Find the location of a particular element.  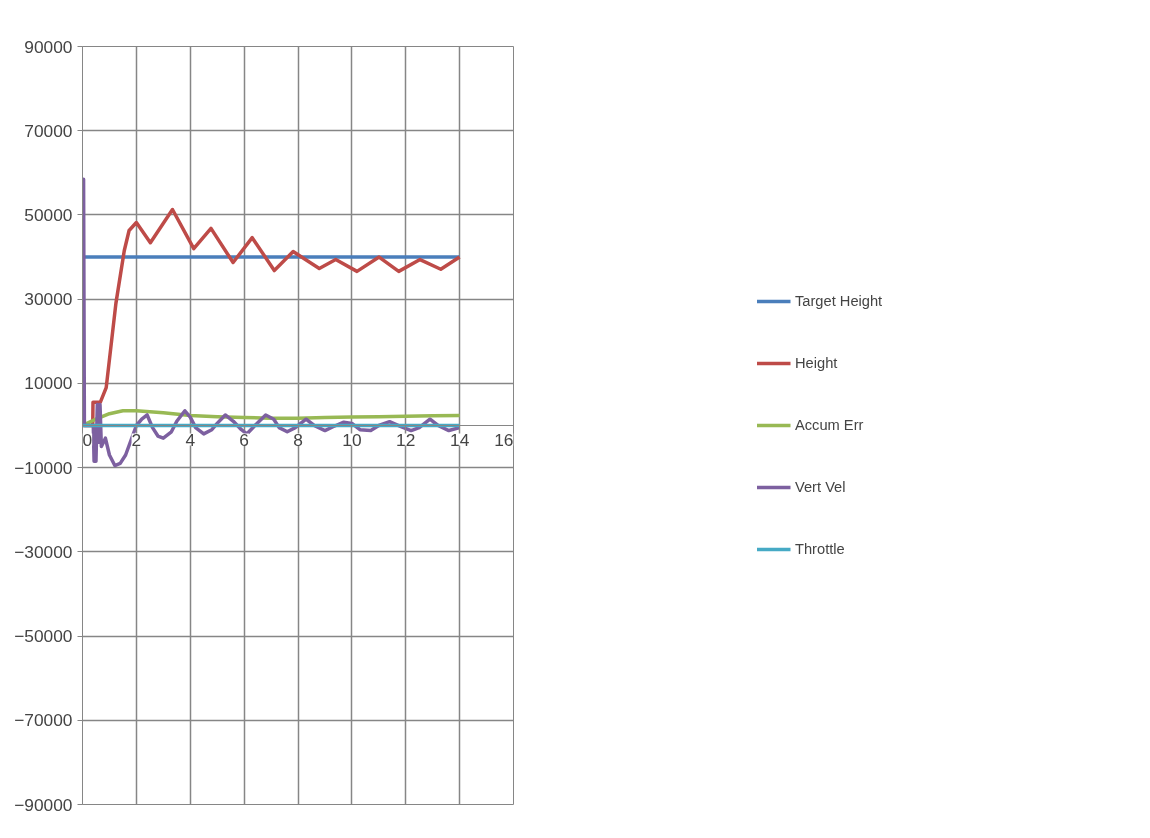

x-tick-label: 16 is located at coordinates (504, 439).